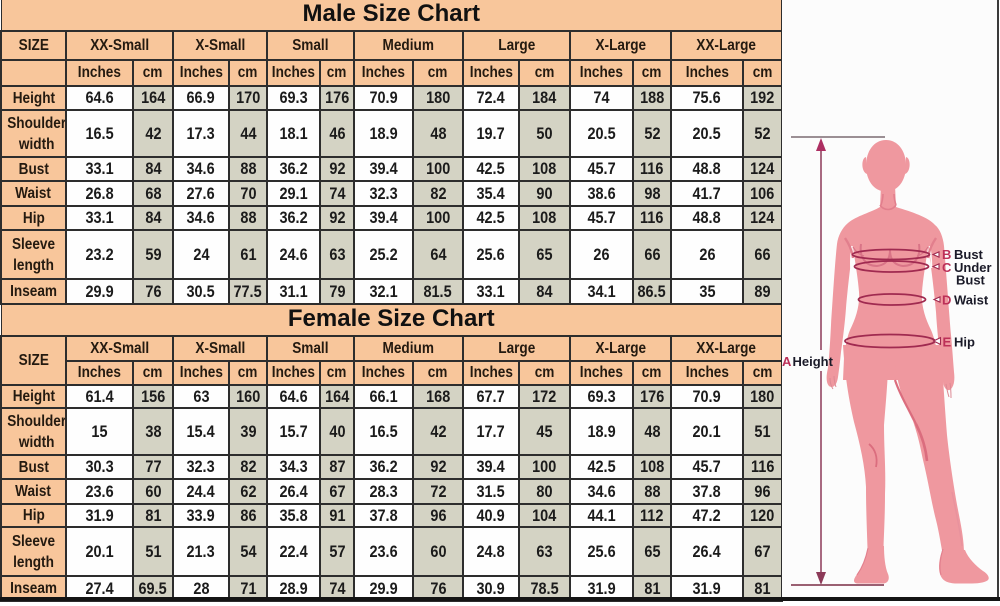 This screenshot has height=606, width=1000. I want to click on svg-text: Hip, so click(964, 342).